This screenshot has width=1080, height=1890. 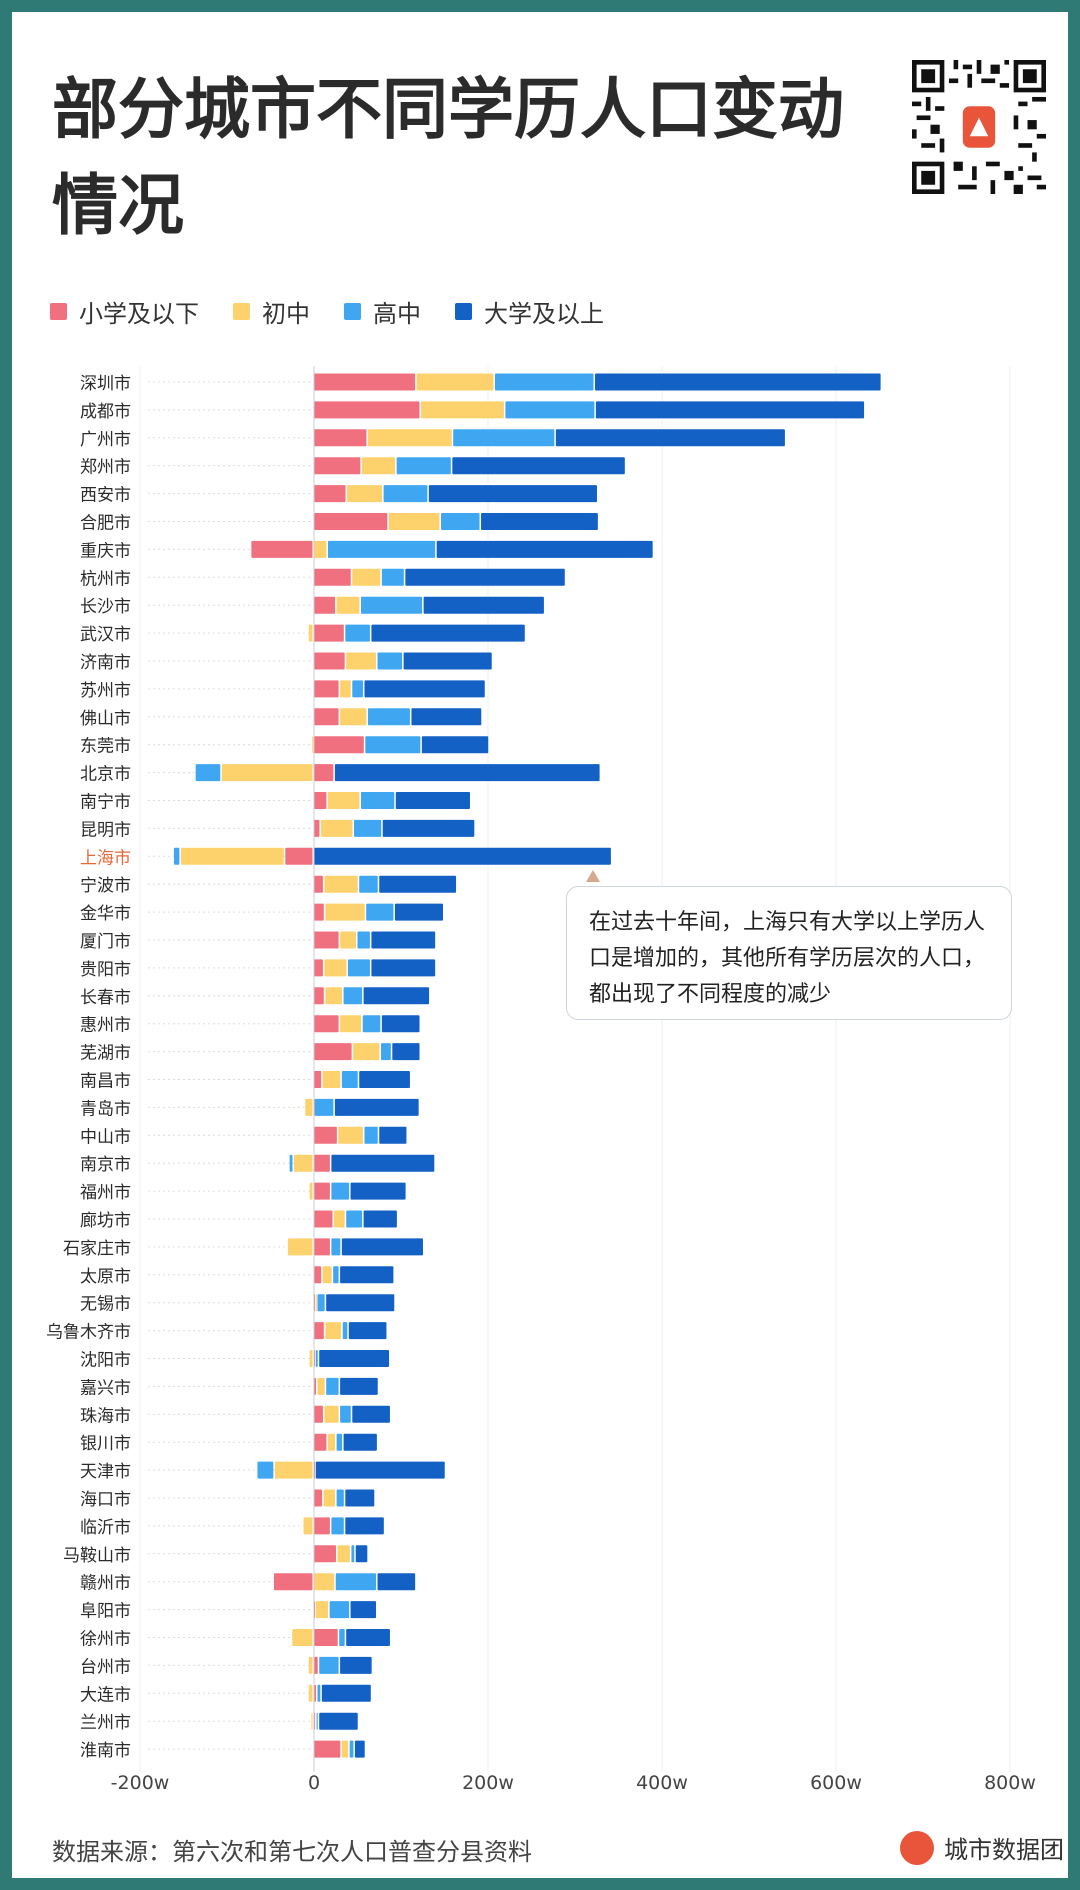 I want to click on category-label: 深圳市, so click(x=105, y=384).